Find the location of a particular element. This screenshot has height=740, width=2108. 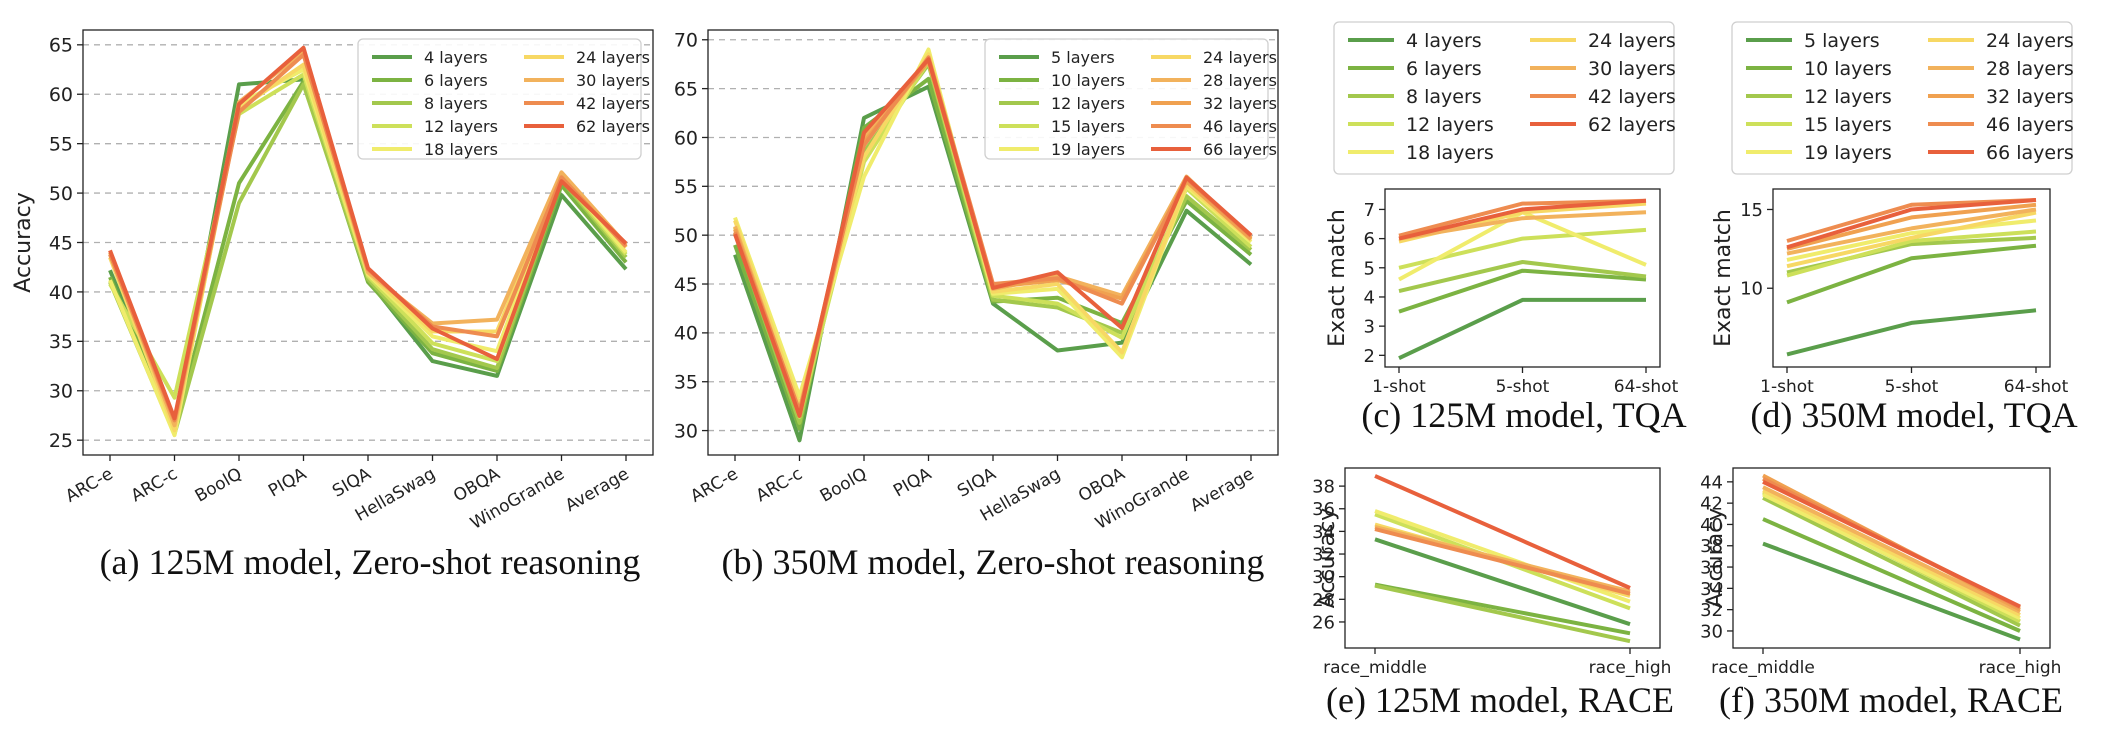

y-tick-label: 32 is located at coordinates (1711, 610).